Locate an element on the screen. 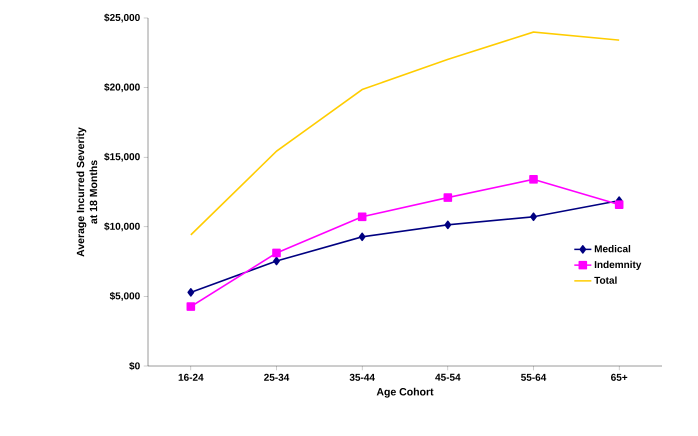 Image resolution: width=698 pixels, height=436 pixels. y-tick-label: $10,000 is located at coordinates (122, 227).